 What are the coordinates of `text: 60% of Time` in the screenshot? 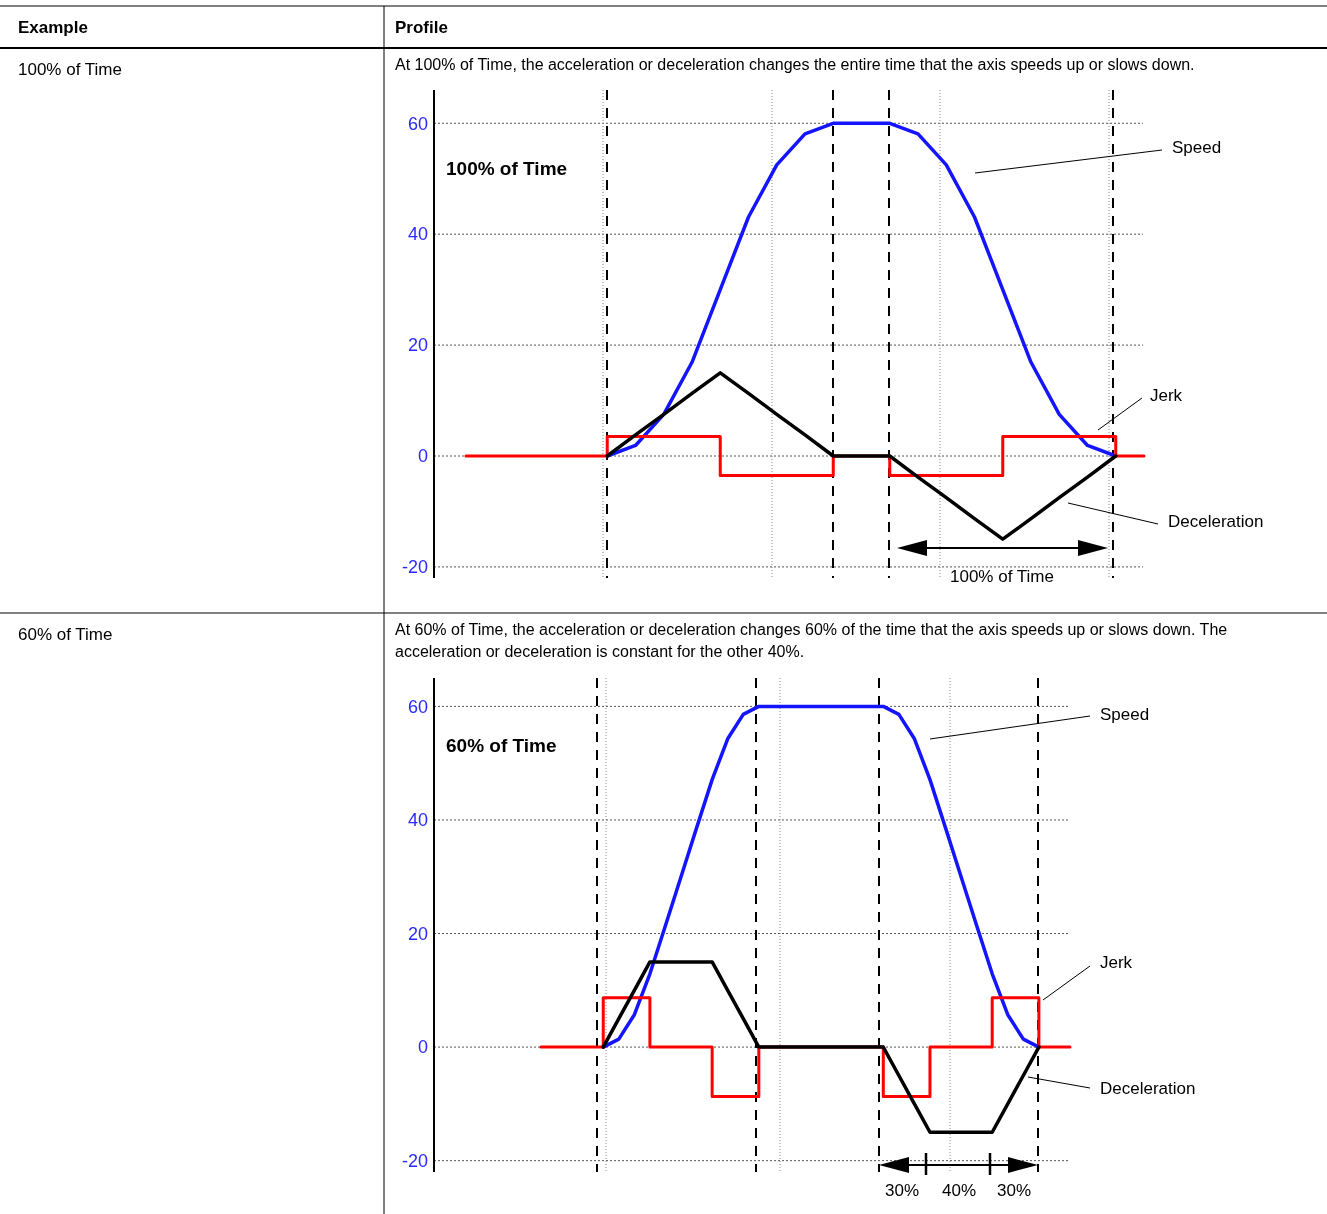 It's located at (65, 634).